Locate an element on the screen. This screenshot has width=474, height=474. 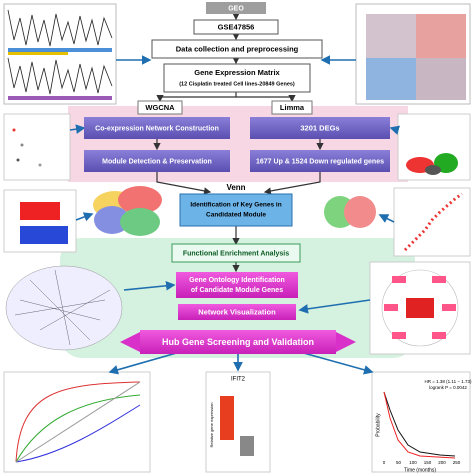
wgcna-step is located at coordinates (157, 161).